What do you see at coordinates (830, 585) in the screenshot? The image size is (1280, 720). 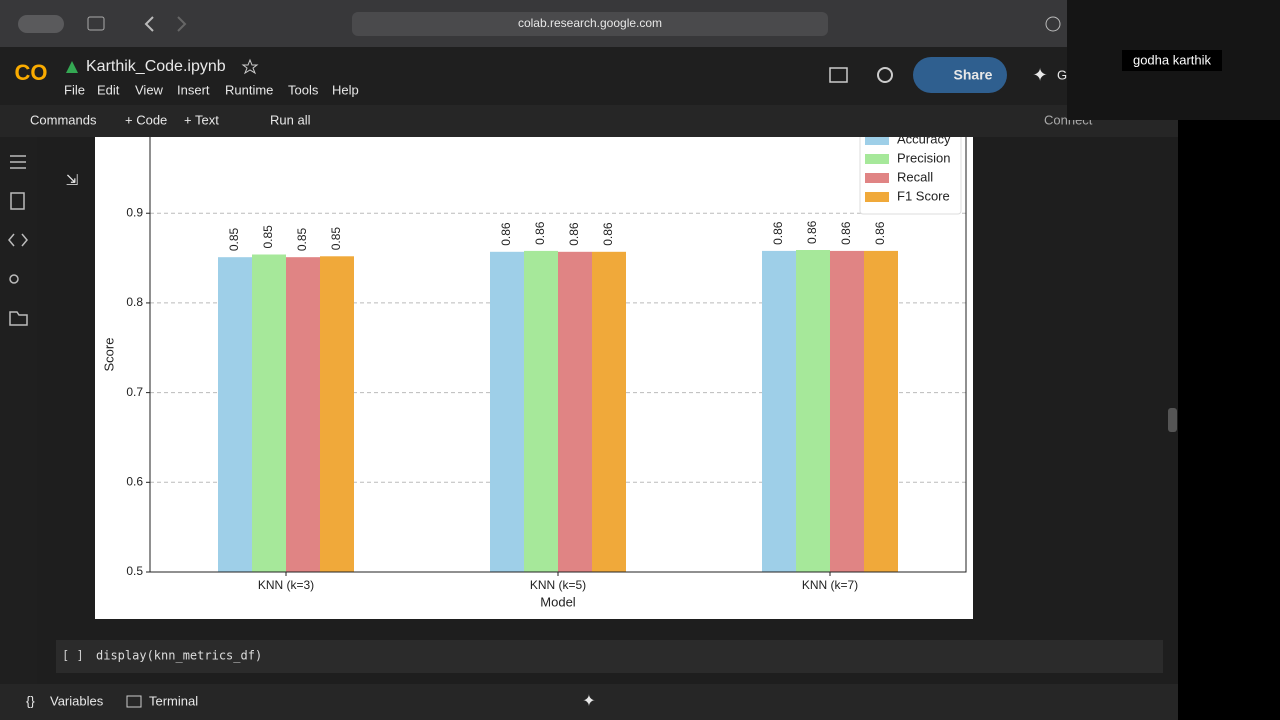 I see `x-tick-label: KNN (k=7)` at bounding box center [830, 585].